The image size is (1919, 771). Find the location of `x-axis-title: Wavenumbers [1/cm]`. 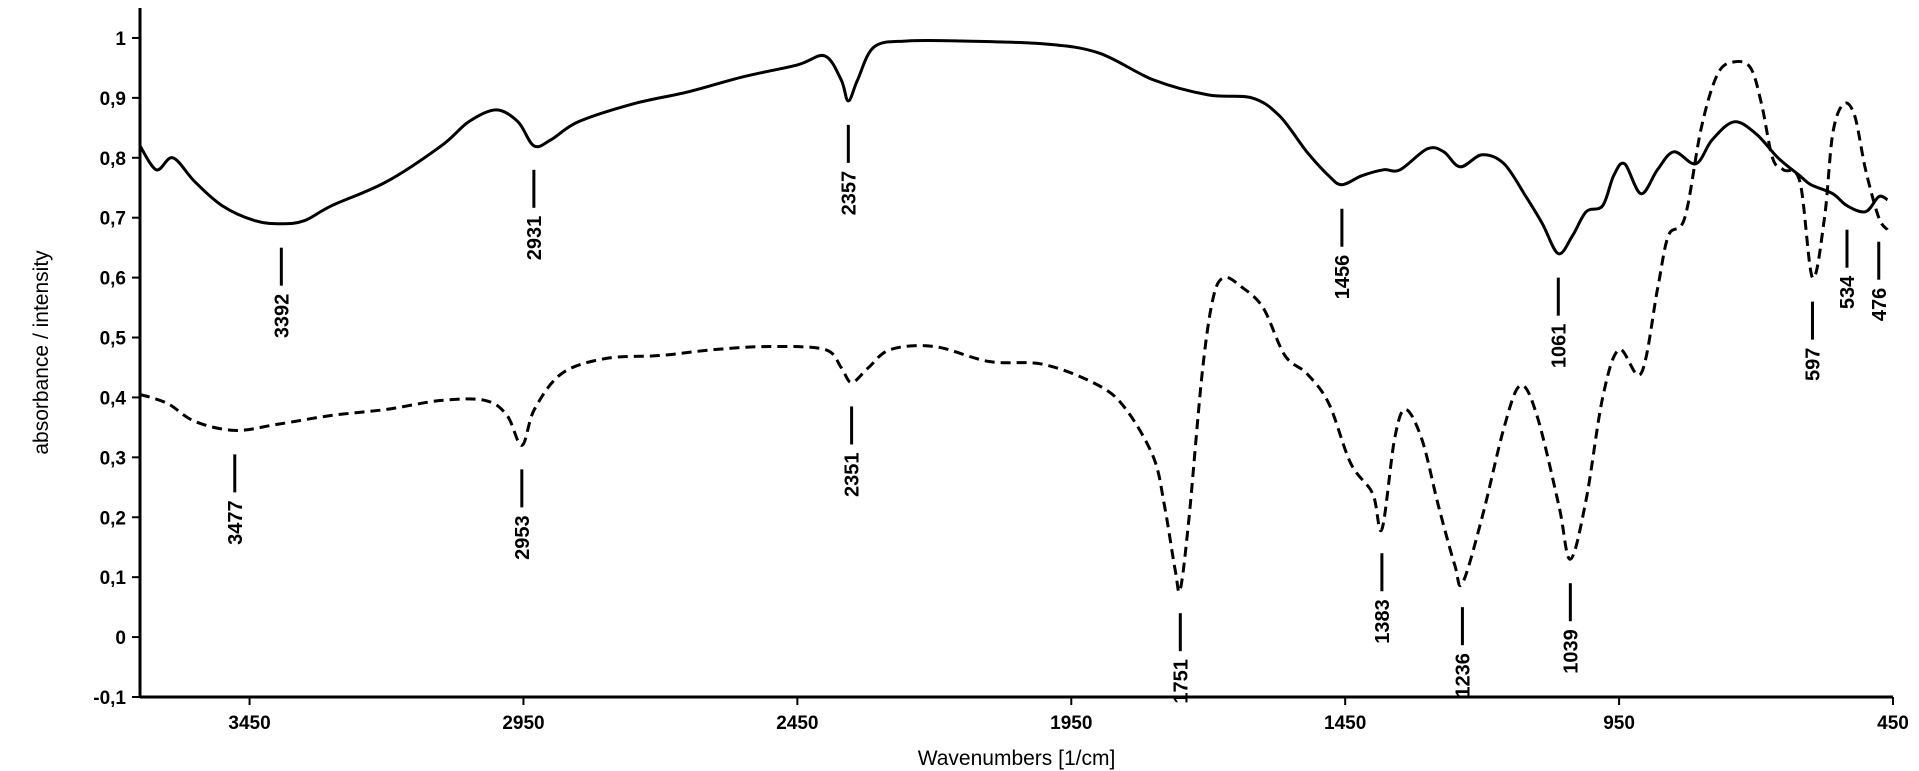

x-axis-title: Wavenumbers [1/cm] is located at coordinates (1017, 758).